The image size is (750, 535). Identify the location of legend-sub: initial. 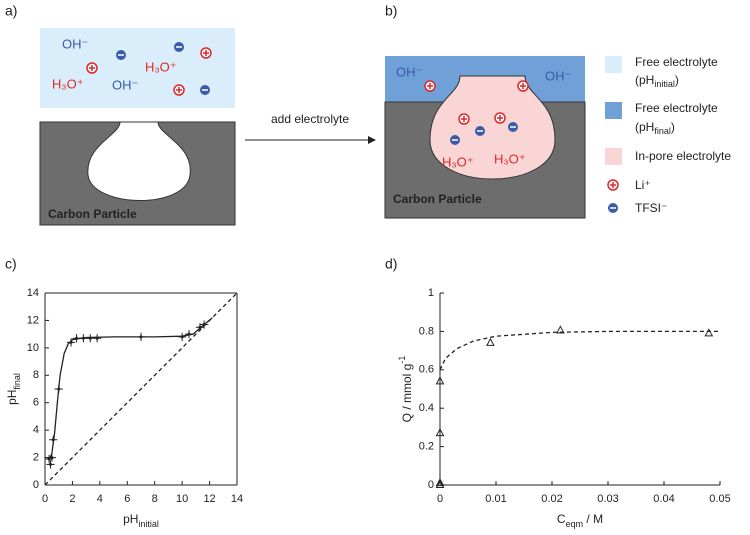
(664, 84).